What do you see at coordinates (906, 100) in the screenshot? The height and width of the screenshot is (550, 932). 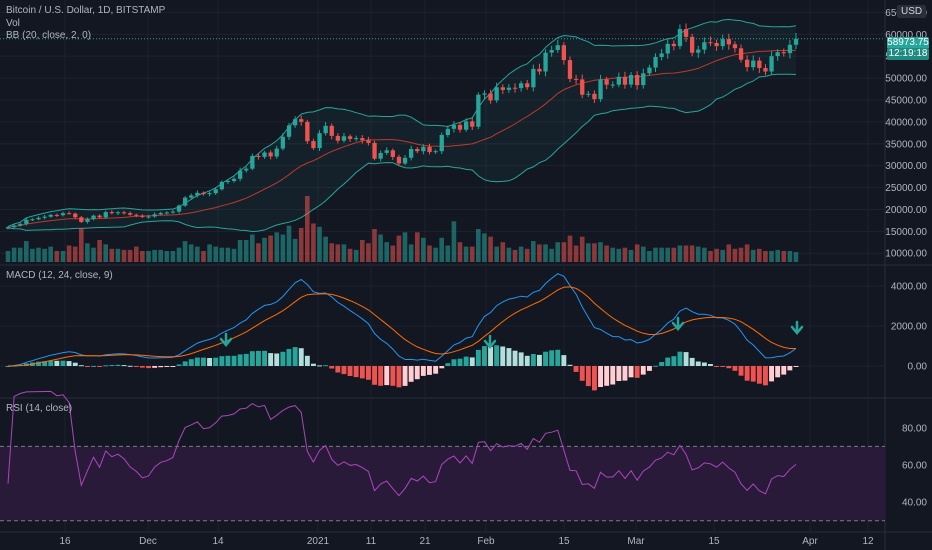 I see `price-tick-label: 45000.00` at bounding box center [906, 100].